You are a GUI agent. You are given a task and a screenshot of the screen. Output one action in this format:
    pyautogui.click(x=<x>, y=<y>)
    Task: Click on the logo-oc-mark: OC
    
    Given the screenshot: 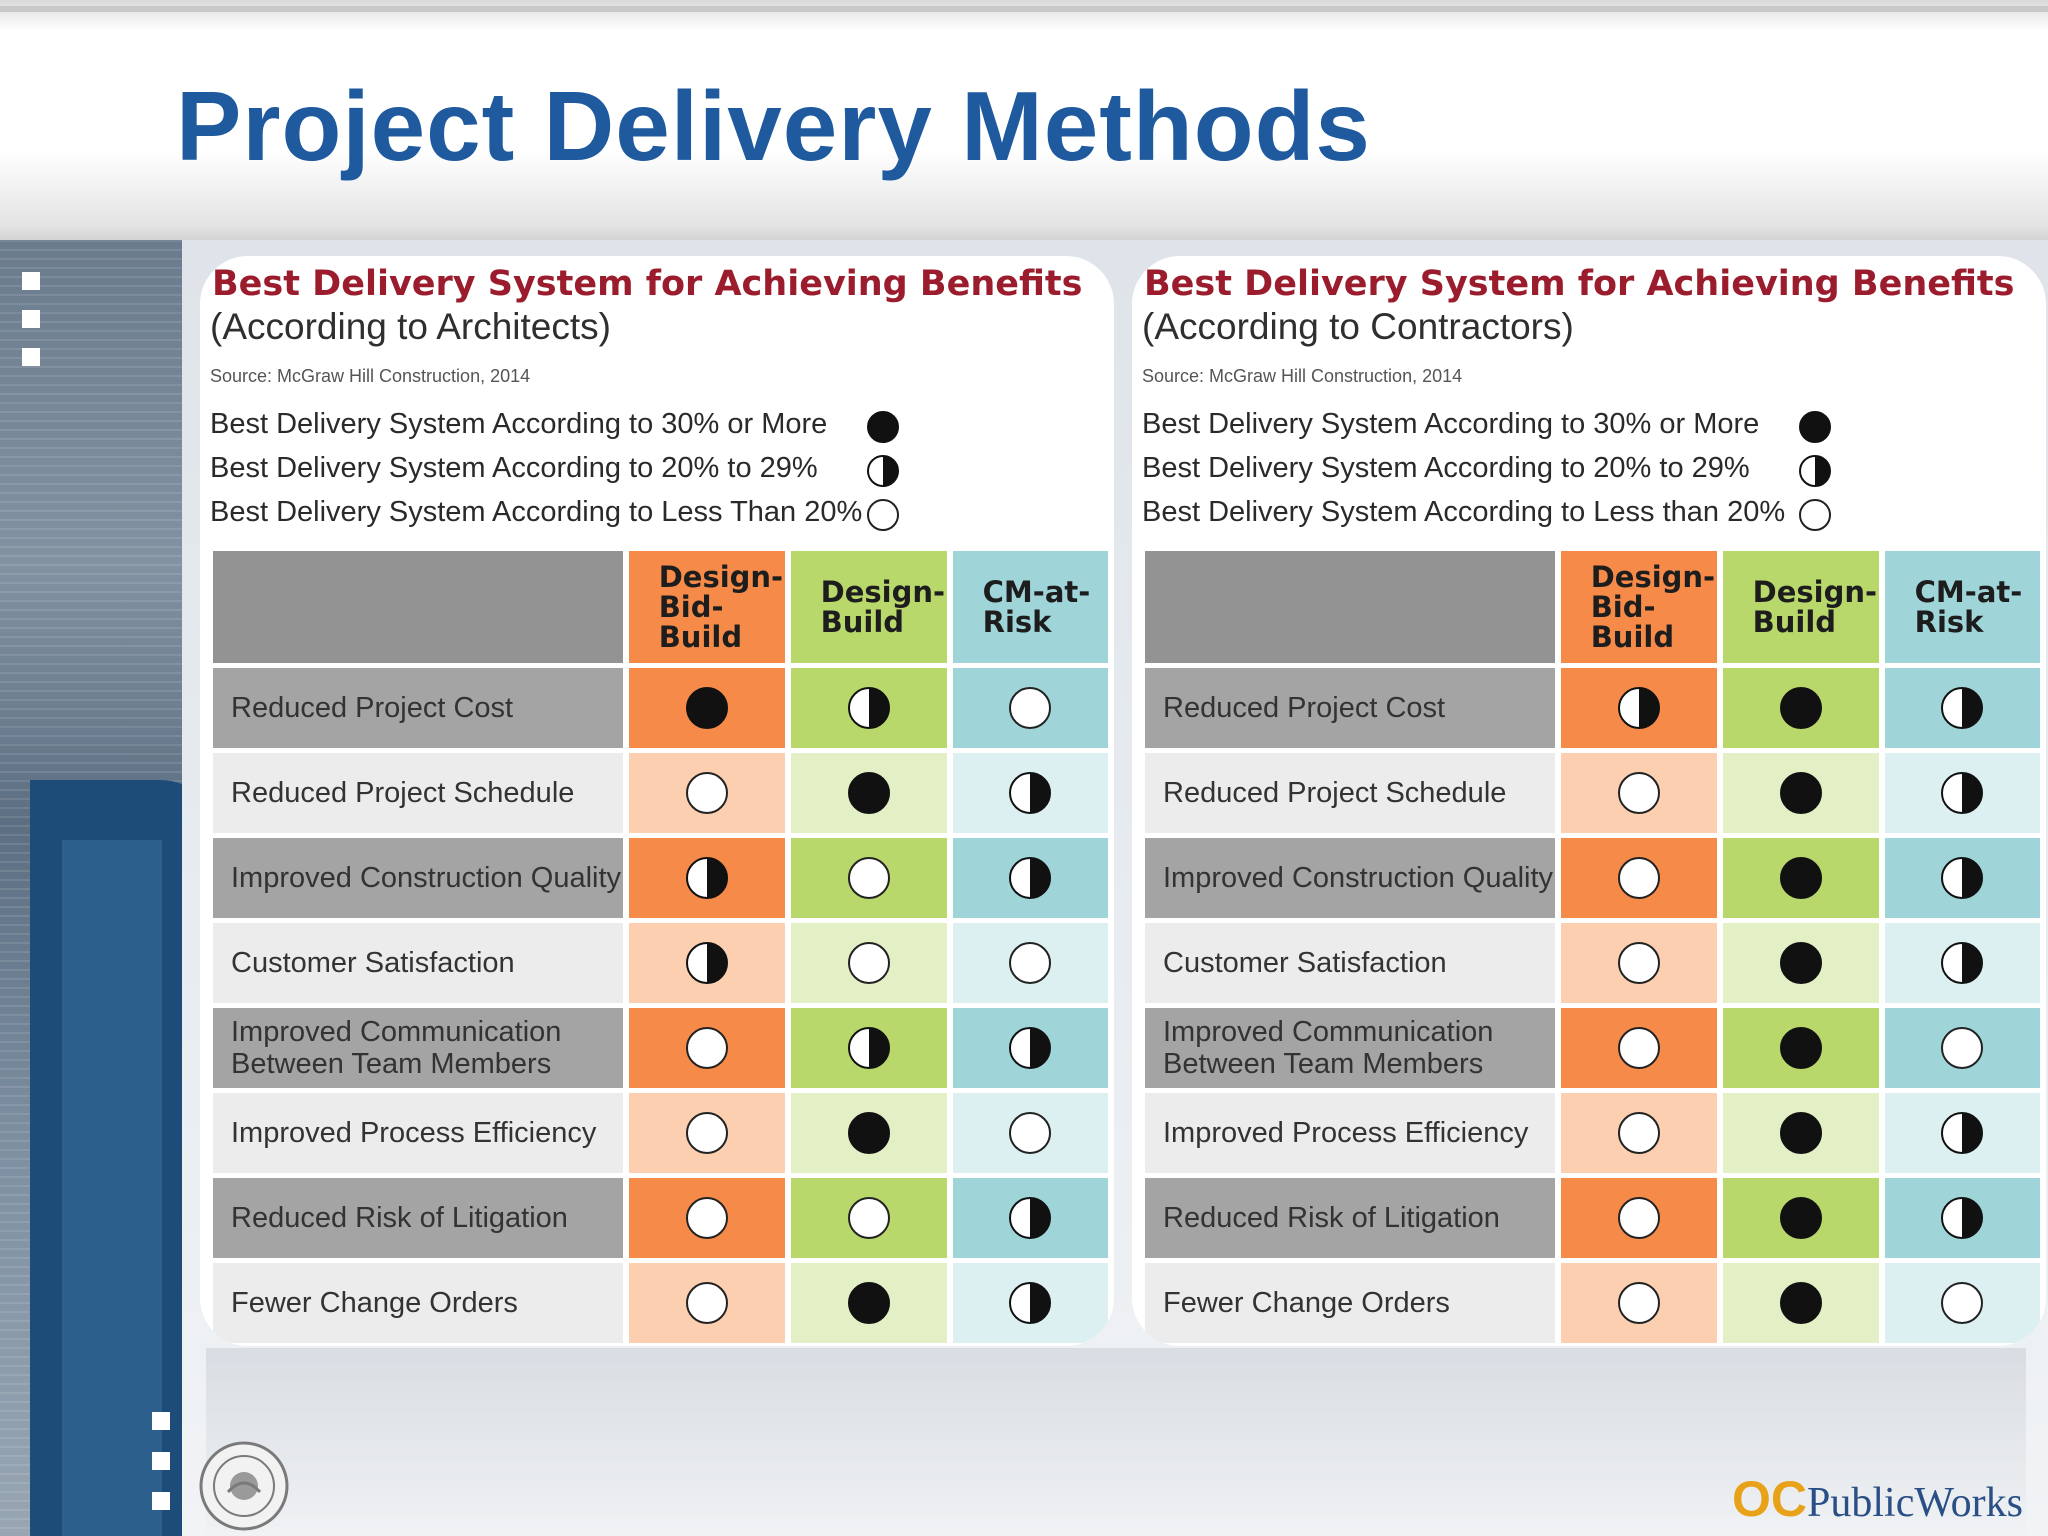 What is the action you would take?
    pyautogui.click(x=1769, y=1499)
    